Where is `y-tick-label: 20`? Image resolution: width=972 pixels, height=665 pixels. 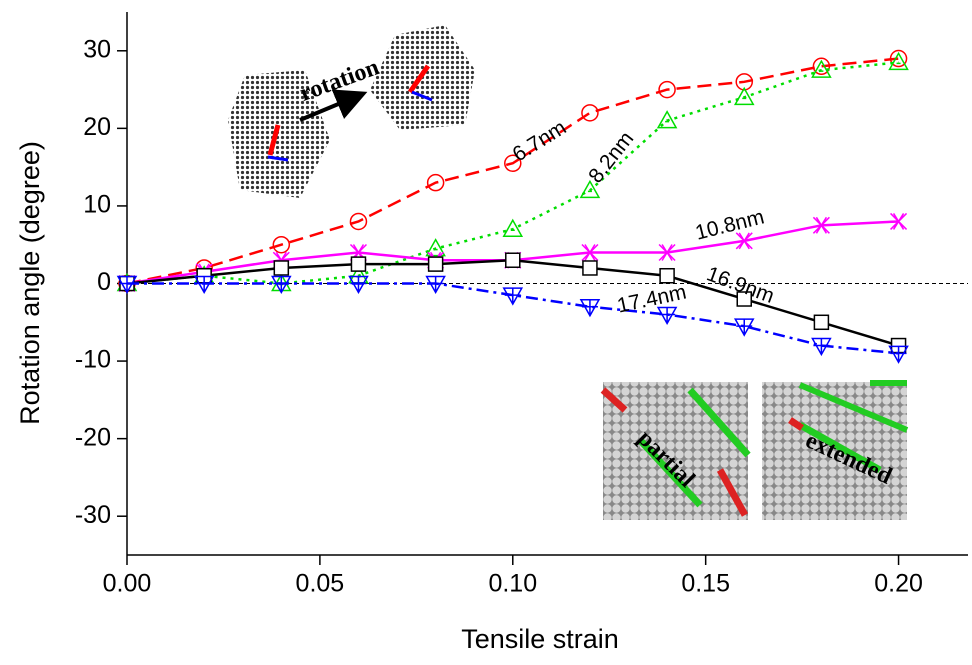 y-tick-label: 20 is located at coordinates (97, 127).